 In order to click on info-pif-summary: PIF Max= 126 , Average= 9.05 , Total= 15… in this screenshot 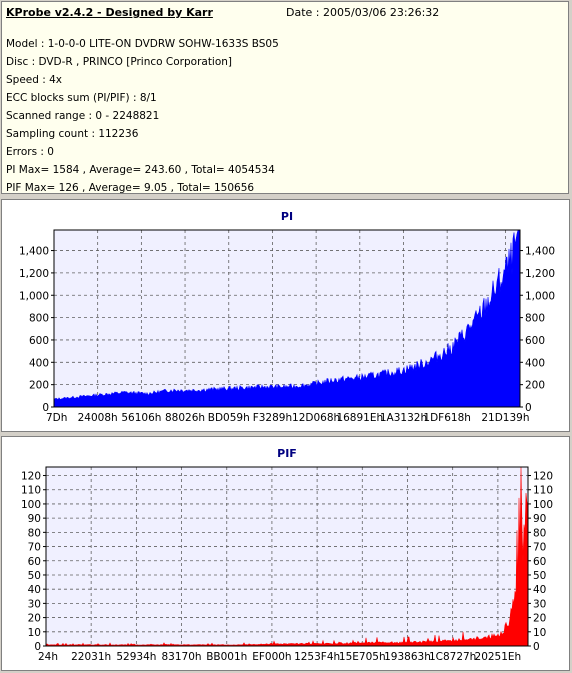, I will do `click(130, 188)`.